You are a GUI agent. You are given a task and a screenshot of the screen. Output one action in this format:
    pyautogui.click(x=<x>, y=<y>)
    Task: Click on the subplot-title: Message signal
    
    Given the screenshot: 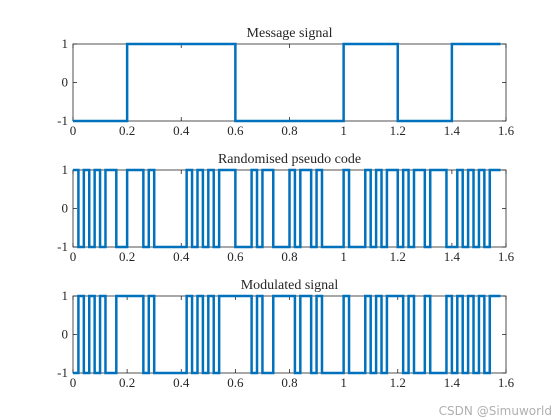 What is the action you would take?
    pyautogui.click(x=290, y=33)
    